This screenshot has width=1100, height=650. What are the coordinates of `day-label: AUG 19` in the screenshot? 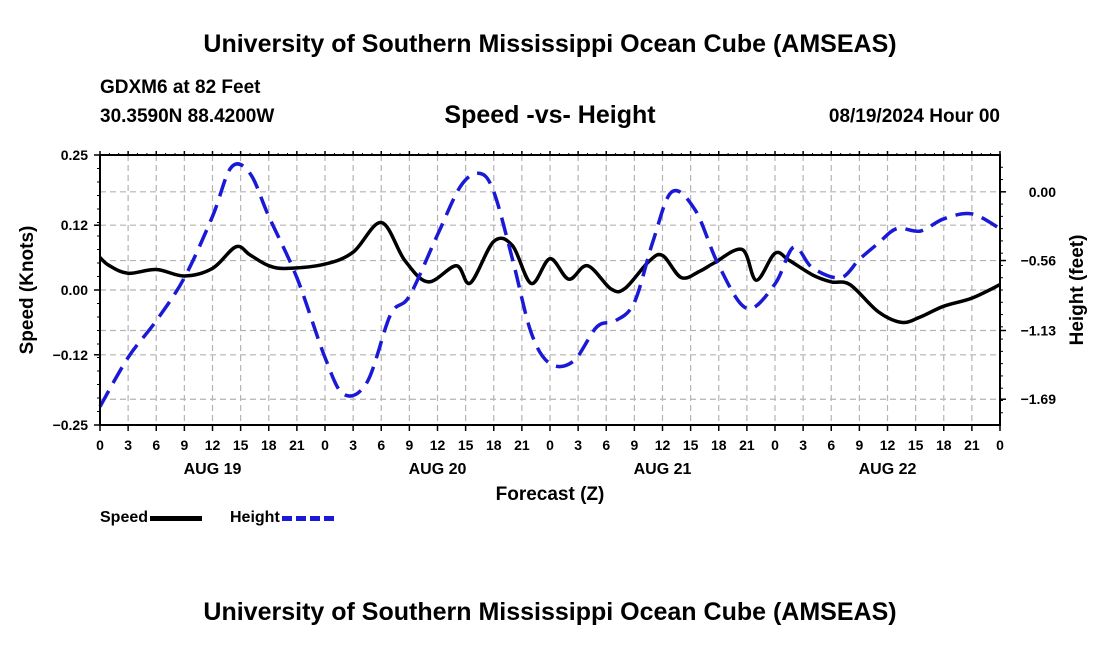 It's located at (213, 469).